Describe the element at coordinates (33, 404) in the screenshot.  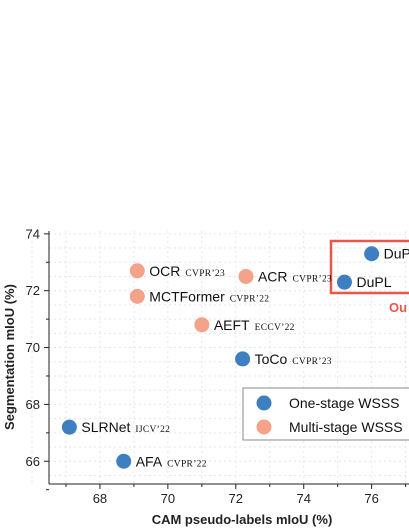
I see `y-tick-label: 68` at that location.